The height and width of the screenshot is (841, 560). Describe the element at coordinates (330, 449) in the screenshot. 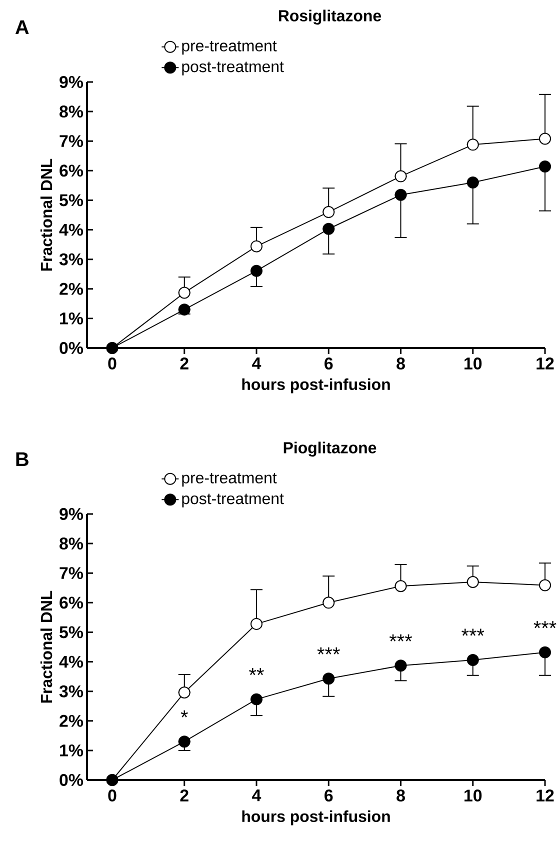

I see `chart-title: Pioglitazone` at that location.